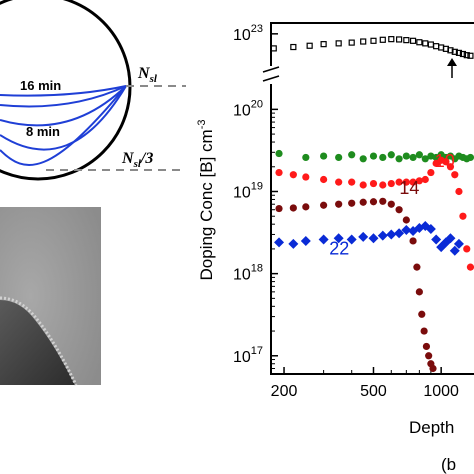  Describe the element at coordinates (206, 200) in the screenshot. I see `y-axis-label: Doping Conc [B] cm-3` at that location.